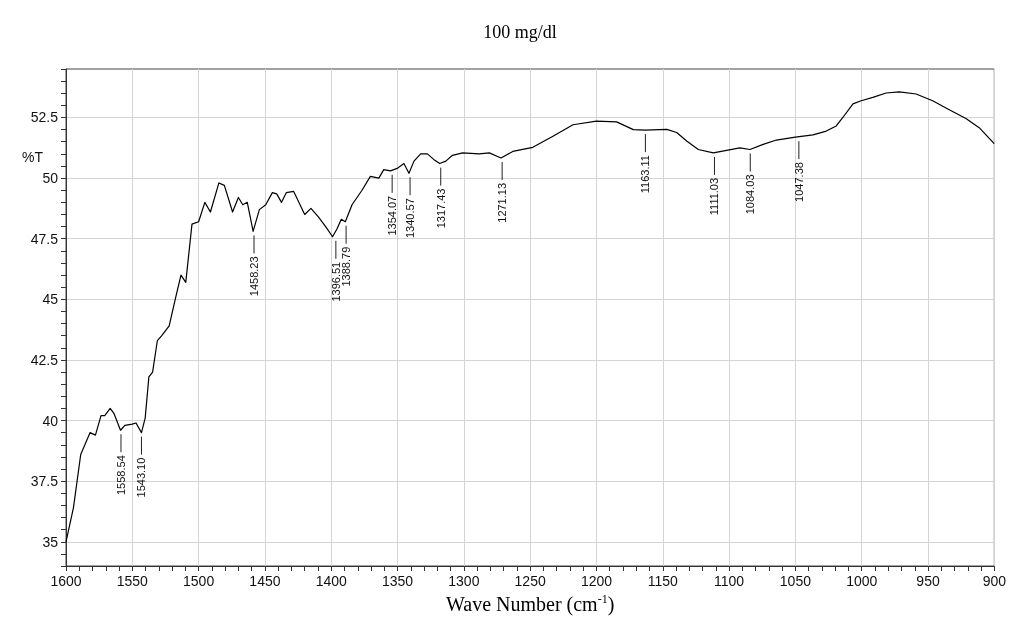  I want to click on y-tick-label: 35, so click(50, 541).